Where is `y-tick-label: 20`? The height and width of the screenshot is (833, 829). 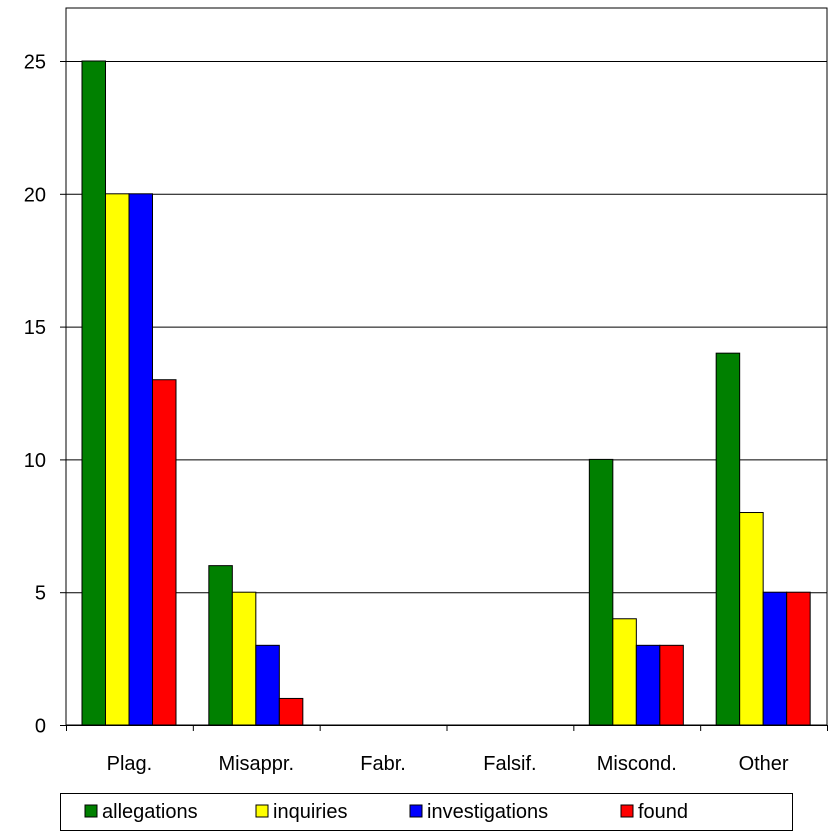 y-tick-label: 20 is located at coordinates (35, 195).